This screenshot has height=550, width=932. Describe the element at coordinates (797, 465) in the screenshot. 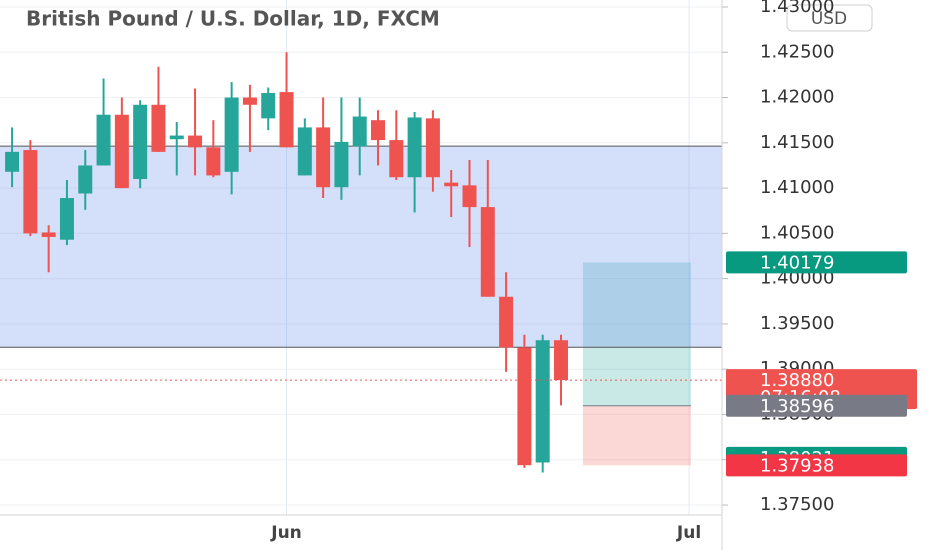

I see `stop-tag: 1.37938` at that location.